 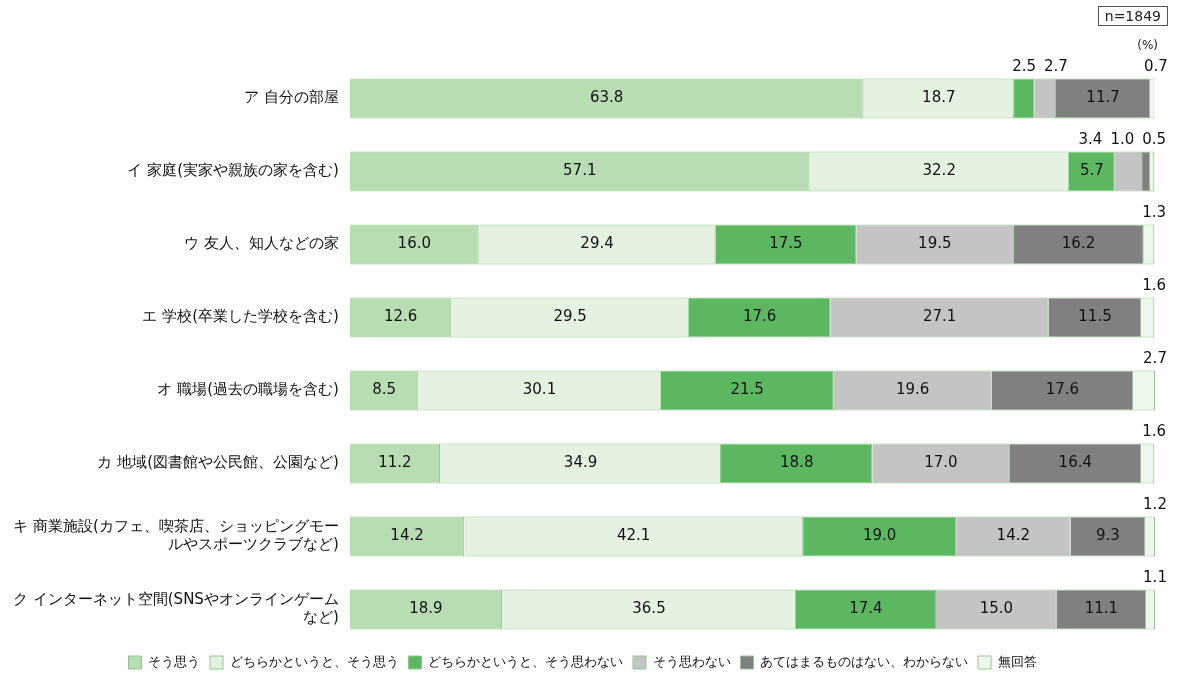 I want to click on legend-label: どちらかというと、そう思わない, so click(x=525, y=661).